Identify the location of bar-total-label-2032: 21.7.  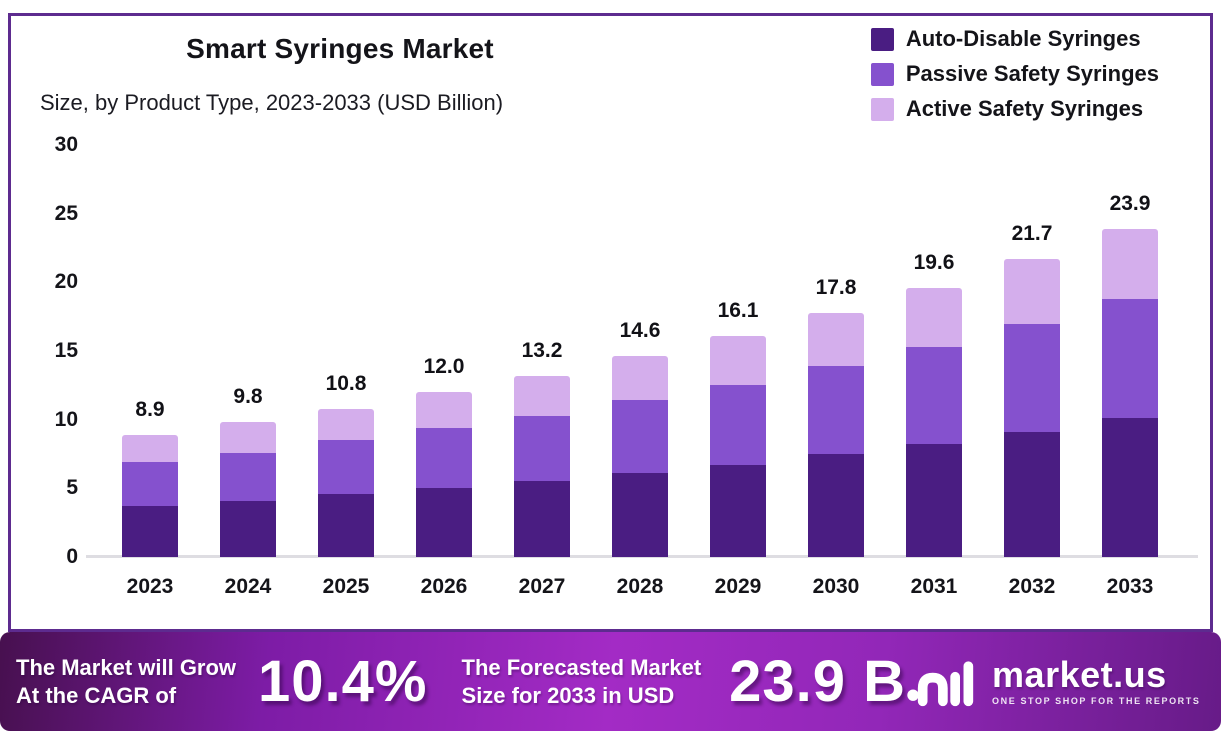
(1032, 233).